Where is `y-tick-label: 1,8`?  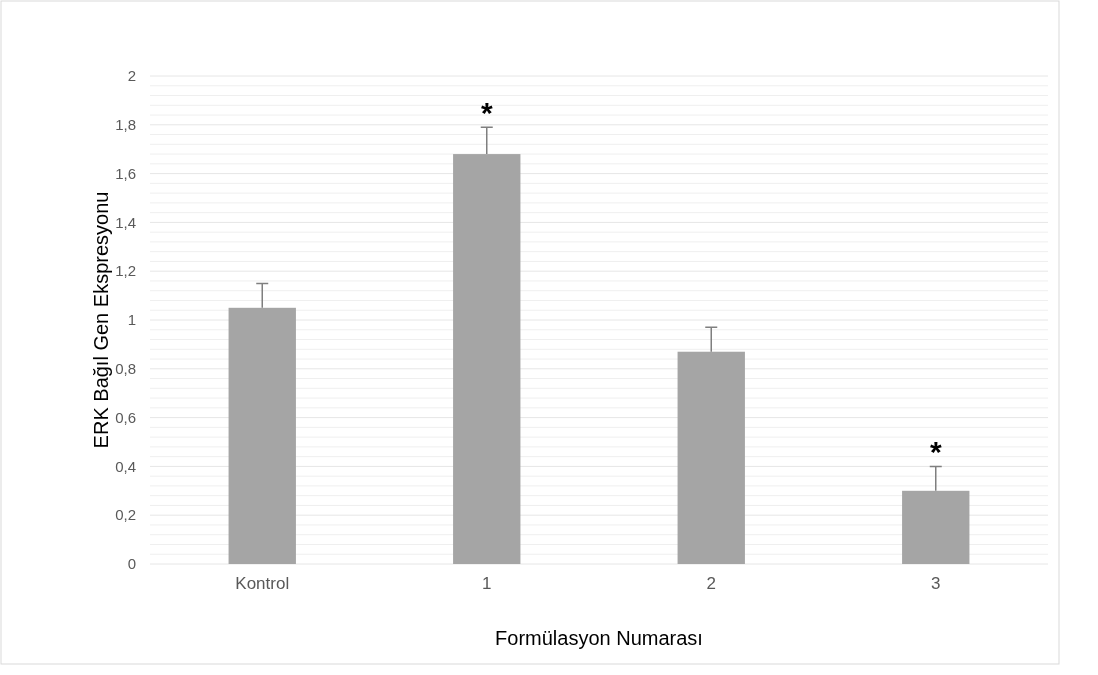
y-tick-label: 1,8 is located at coordinates (125, 125).